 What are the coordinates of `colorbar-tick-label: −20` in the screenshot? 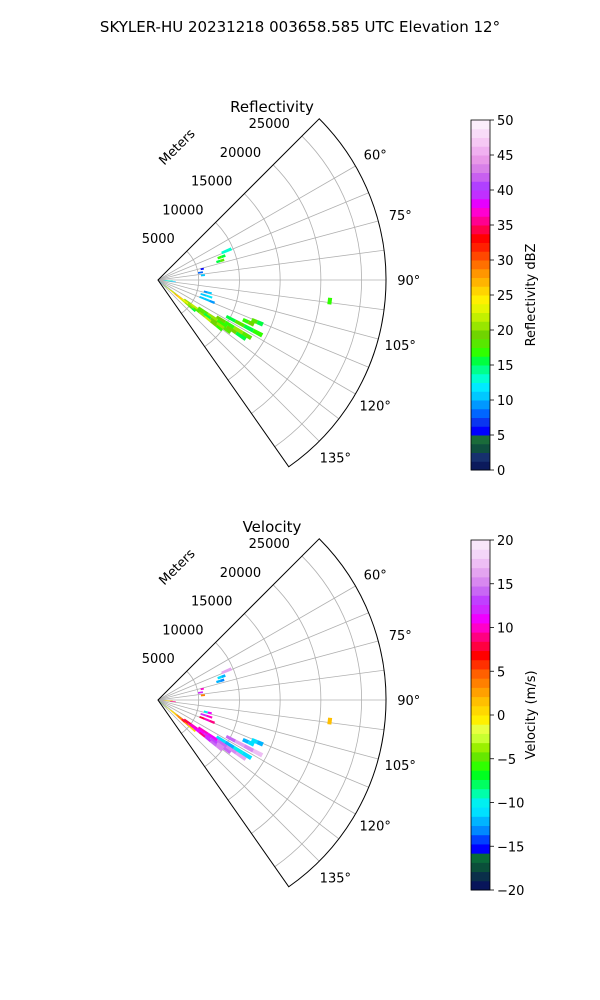 It's located at (510, 891).